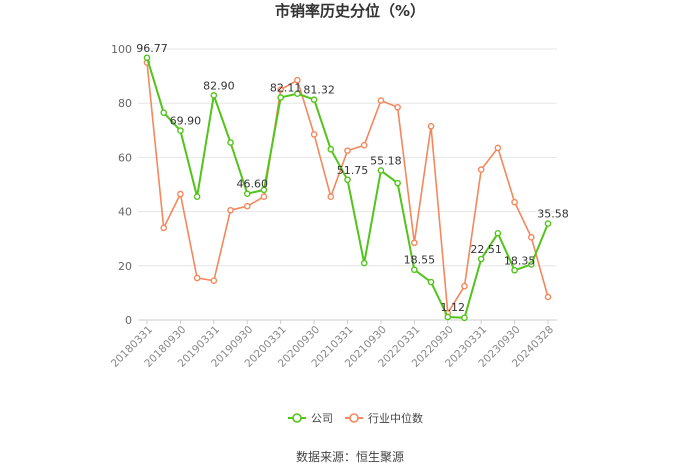 This screenshot has width=700, height=473. What do you see at coordinates (253, 184) in the screenshot?
I see `data-label: 46.60` at bounding box center [253, 184].